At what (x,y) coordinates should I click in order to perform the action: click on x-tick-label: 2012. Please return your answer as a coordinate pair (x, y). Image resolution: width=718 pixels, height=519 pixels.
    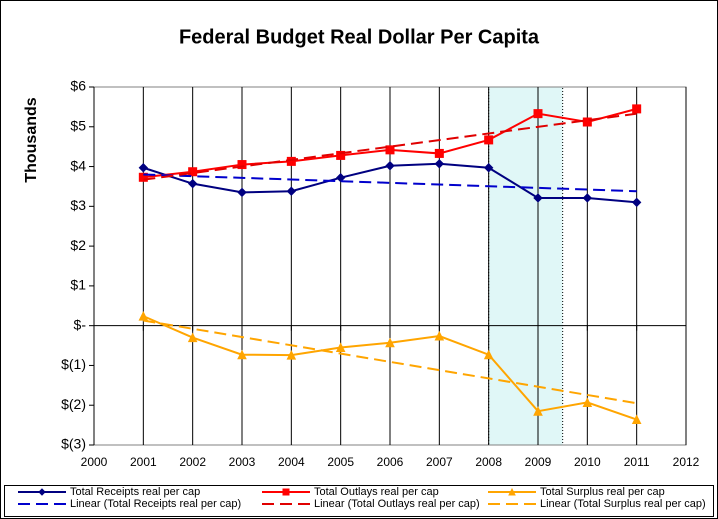
    Looking at the image, I should click on (686, 462).